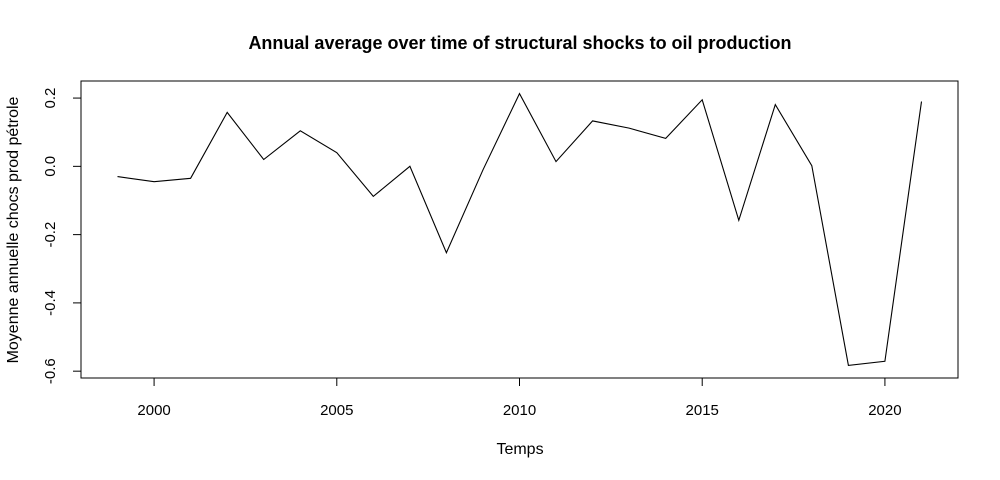 This screenshot has height=480, width=1000. What do you see at coordinates (50, 371) in the screenshot?
I see `y-tick-label: -0.6` at bounding box center [50, 371].